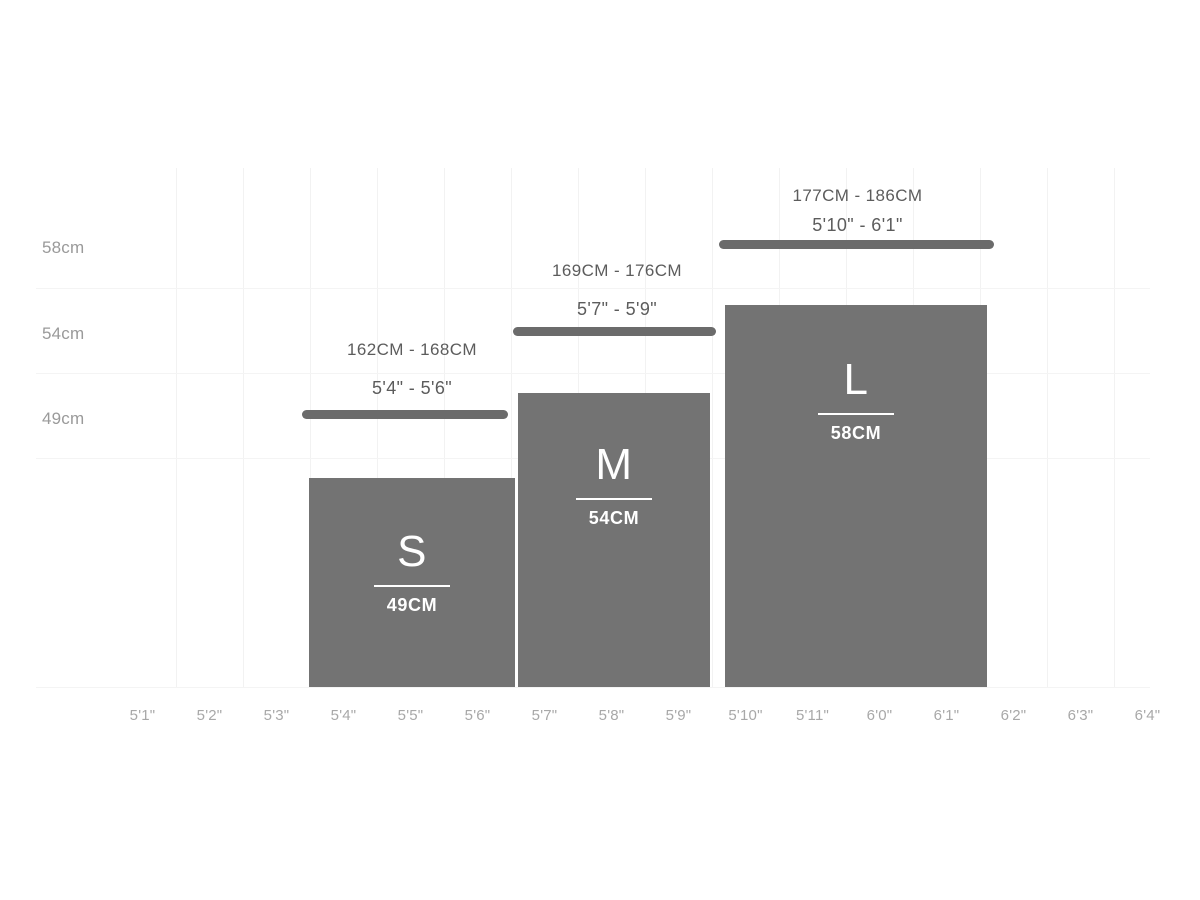 Image resolution: width=1200 pixels, height=900 pixels. Describe the element at coordinates (412, 349) in the screenshot. I see `size-small-cm-range: 162CM - 168CM` at that location.